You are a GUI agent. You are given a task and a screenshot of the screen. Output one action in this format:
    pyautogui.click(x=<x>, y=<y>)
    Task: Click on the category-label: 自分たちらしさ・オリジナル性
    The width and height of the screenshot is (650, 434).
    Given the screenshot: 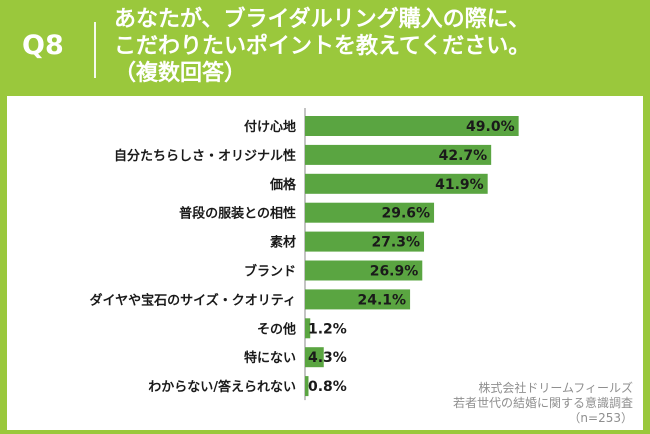 What is the action you would take?
    pyautogui.click(x=205, y=156)
    